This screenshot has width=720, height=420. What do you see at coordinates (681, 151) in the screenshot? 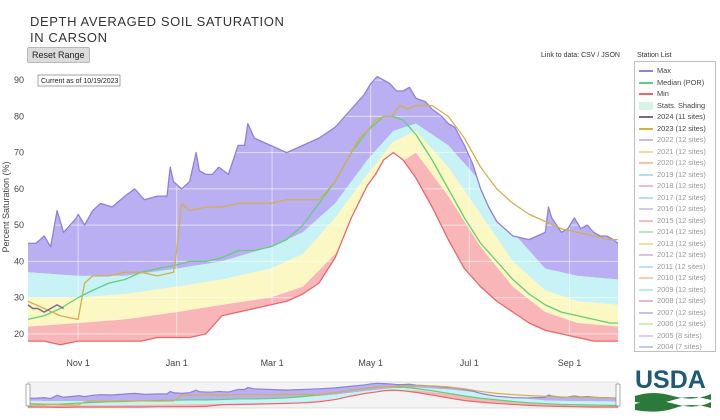
I see `legend-label: 2021 (12 sites)` at bounding box center [681, 151].